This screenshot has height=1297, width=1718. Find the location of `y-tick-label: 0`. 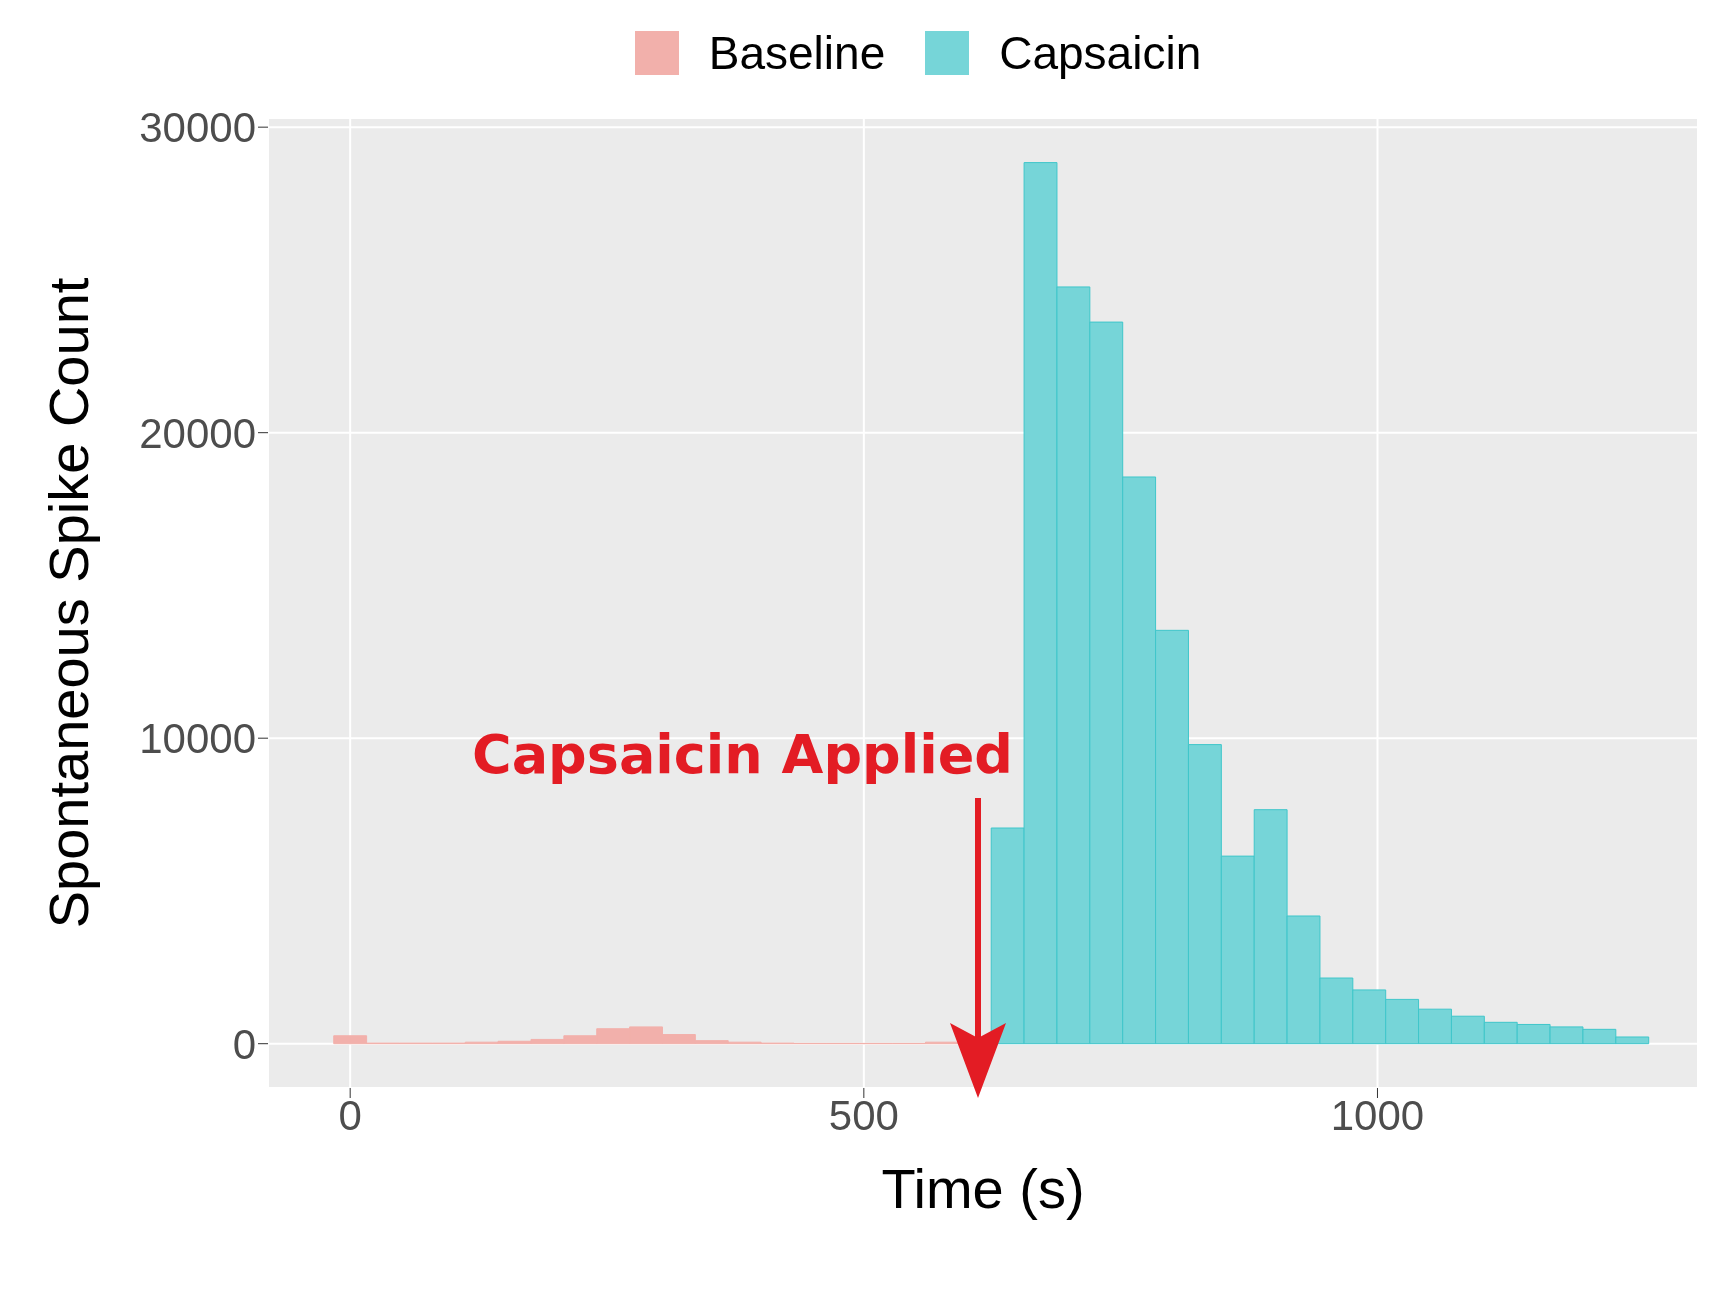

y-tick-label: 0 is located at coordinates (244, 1044).